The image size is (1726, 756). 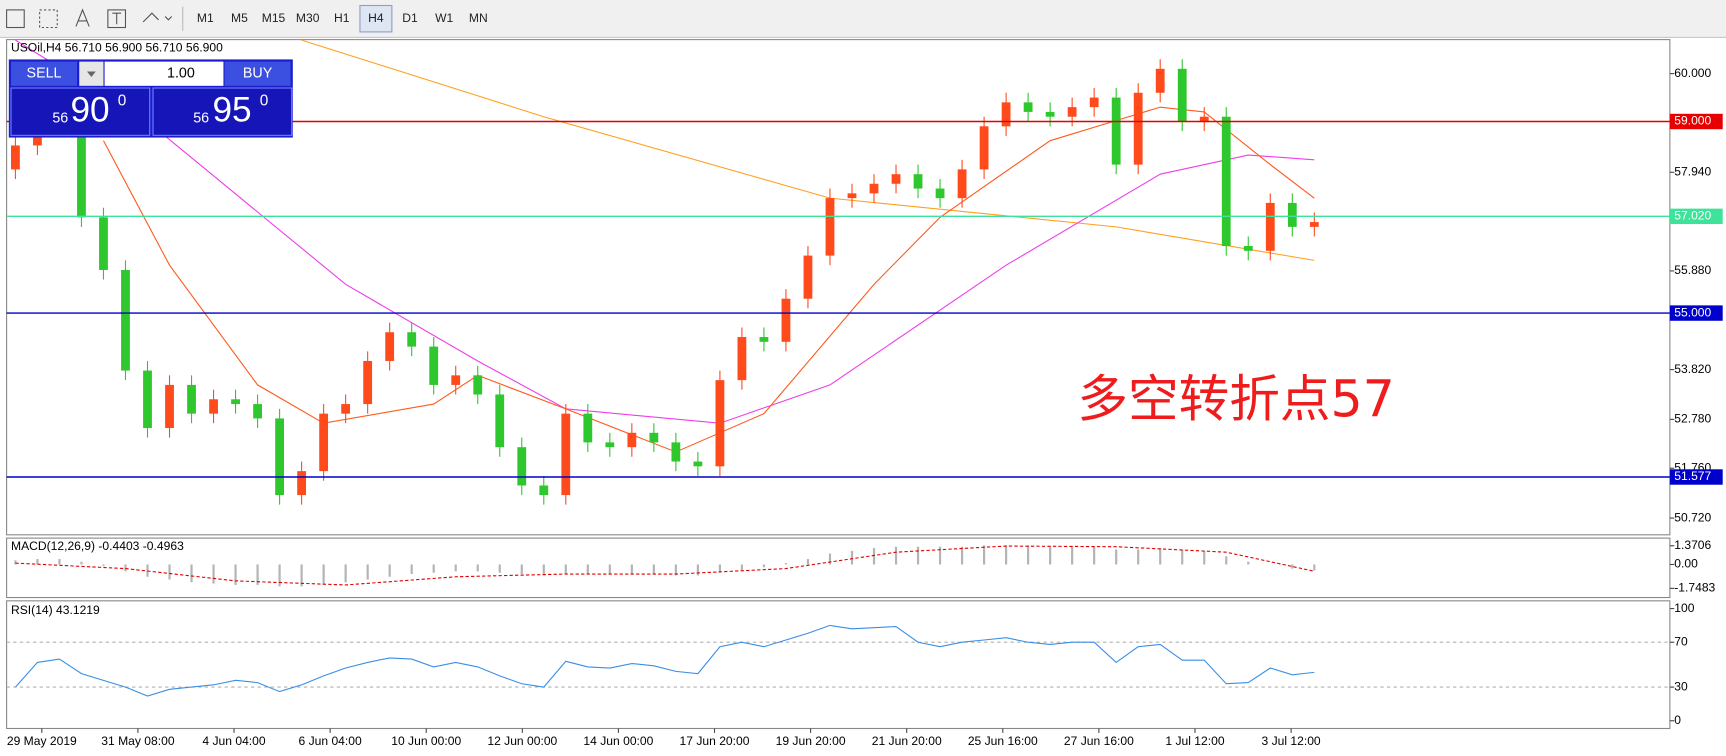 I want to click on rsi-label: RSI(14) 43.1219, so click(x=55, y=610).